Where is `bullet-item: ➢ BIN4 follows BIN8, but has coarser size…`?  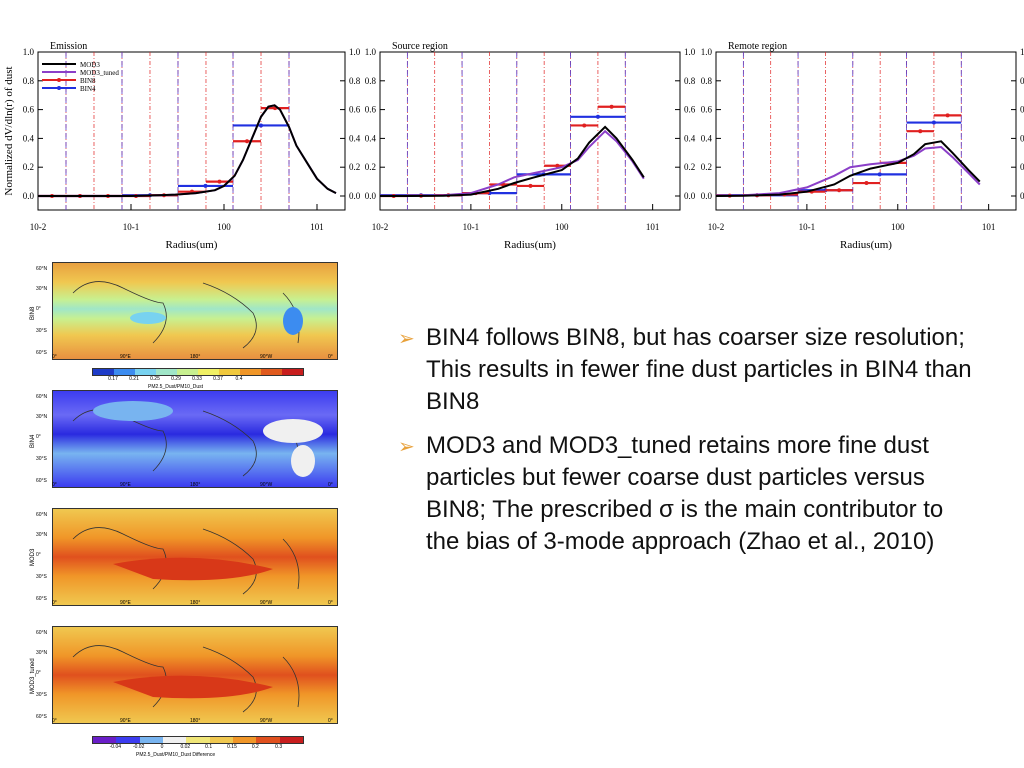
bullet-item: ➢ BIN4 follows BIN8, but has coarser size… is located at coordinates (685, 370).